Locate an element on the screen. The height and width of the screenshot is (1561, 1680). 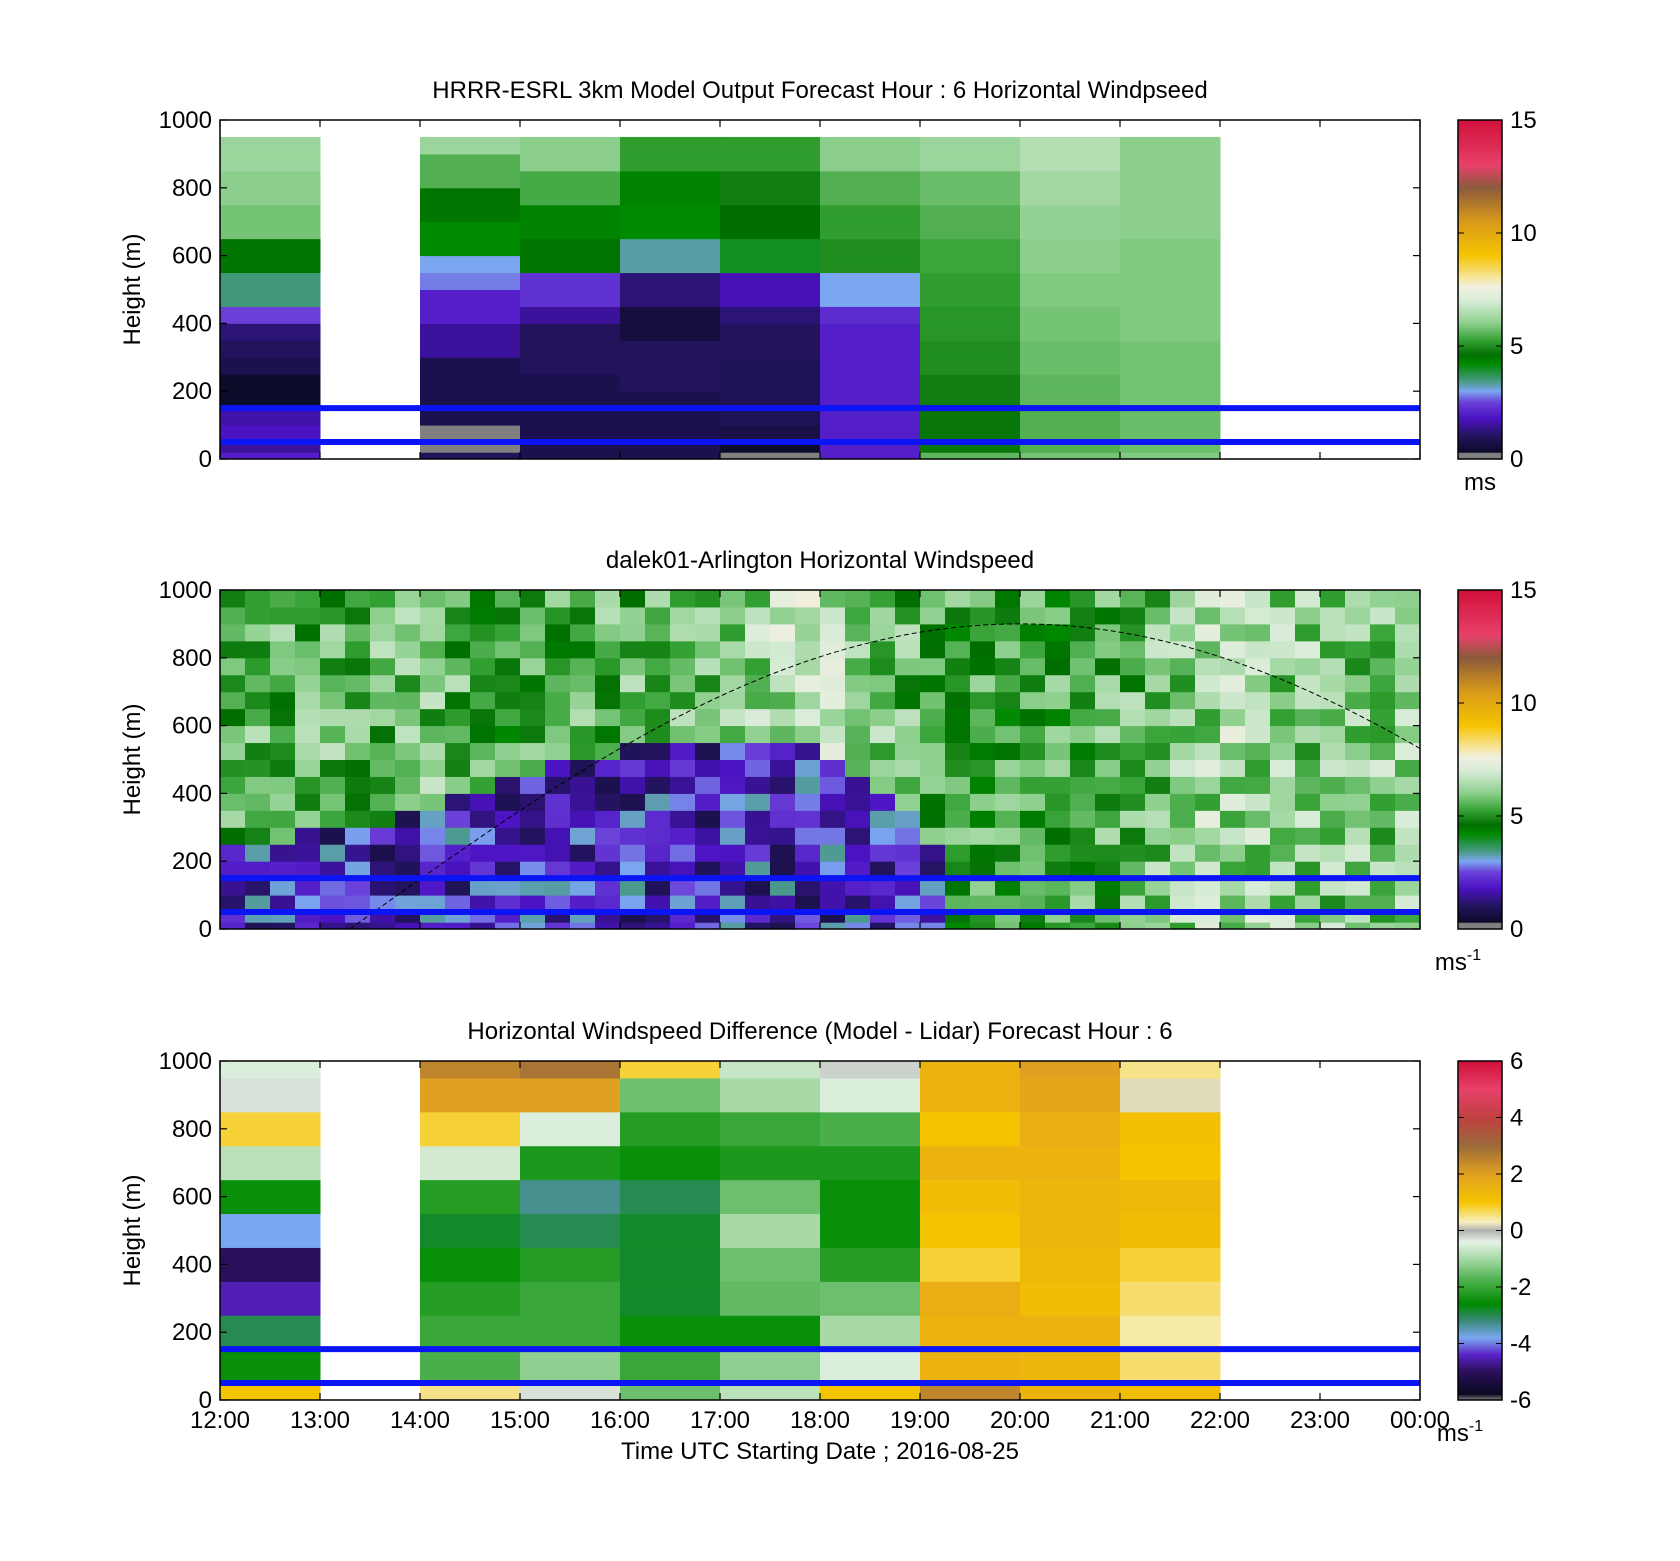
y-tick-label: 400 is located at coordinates (192, 1264).